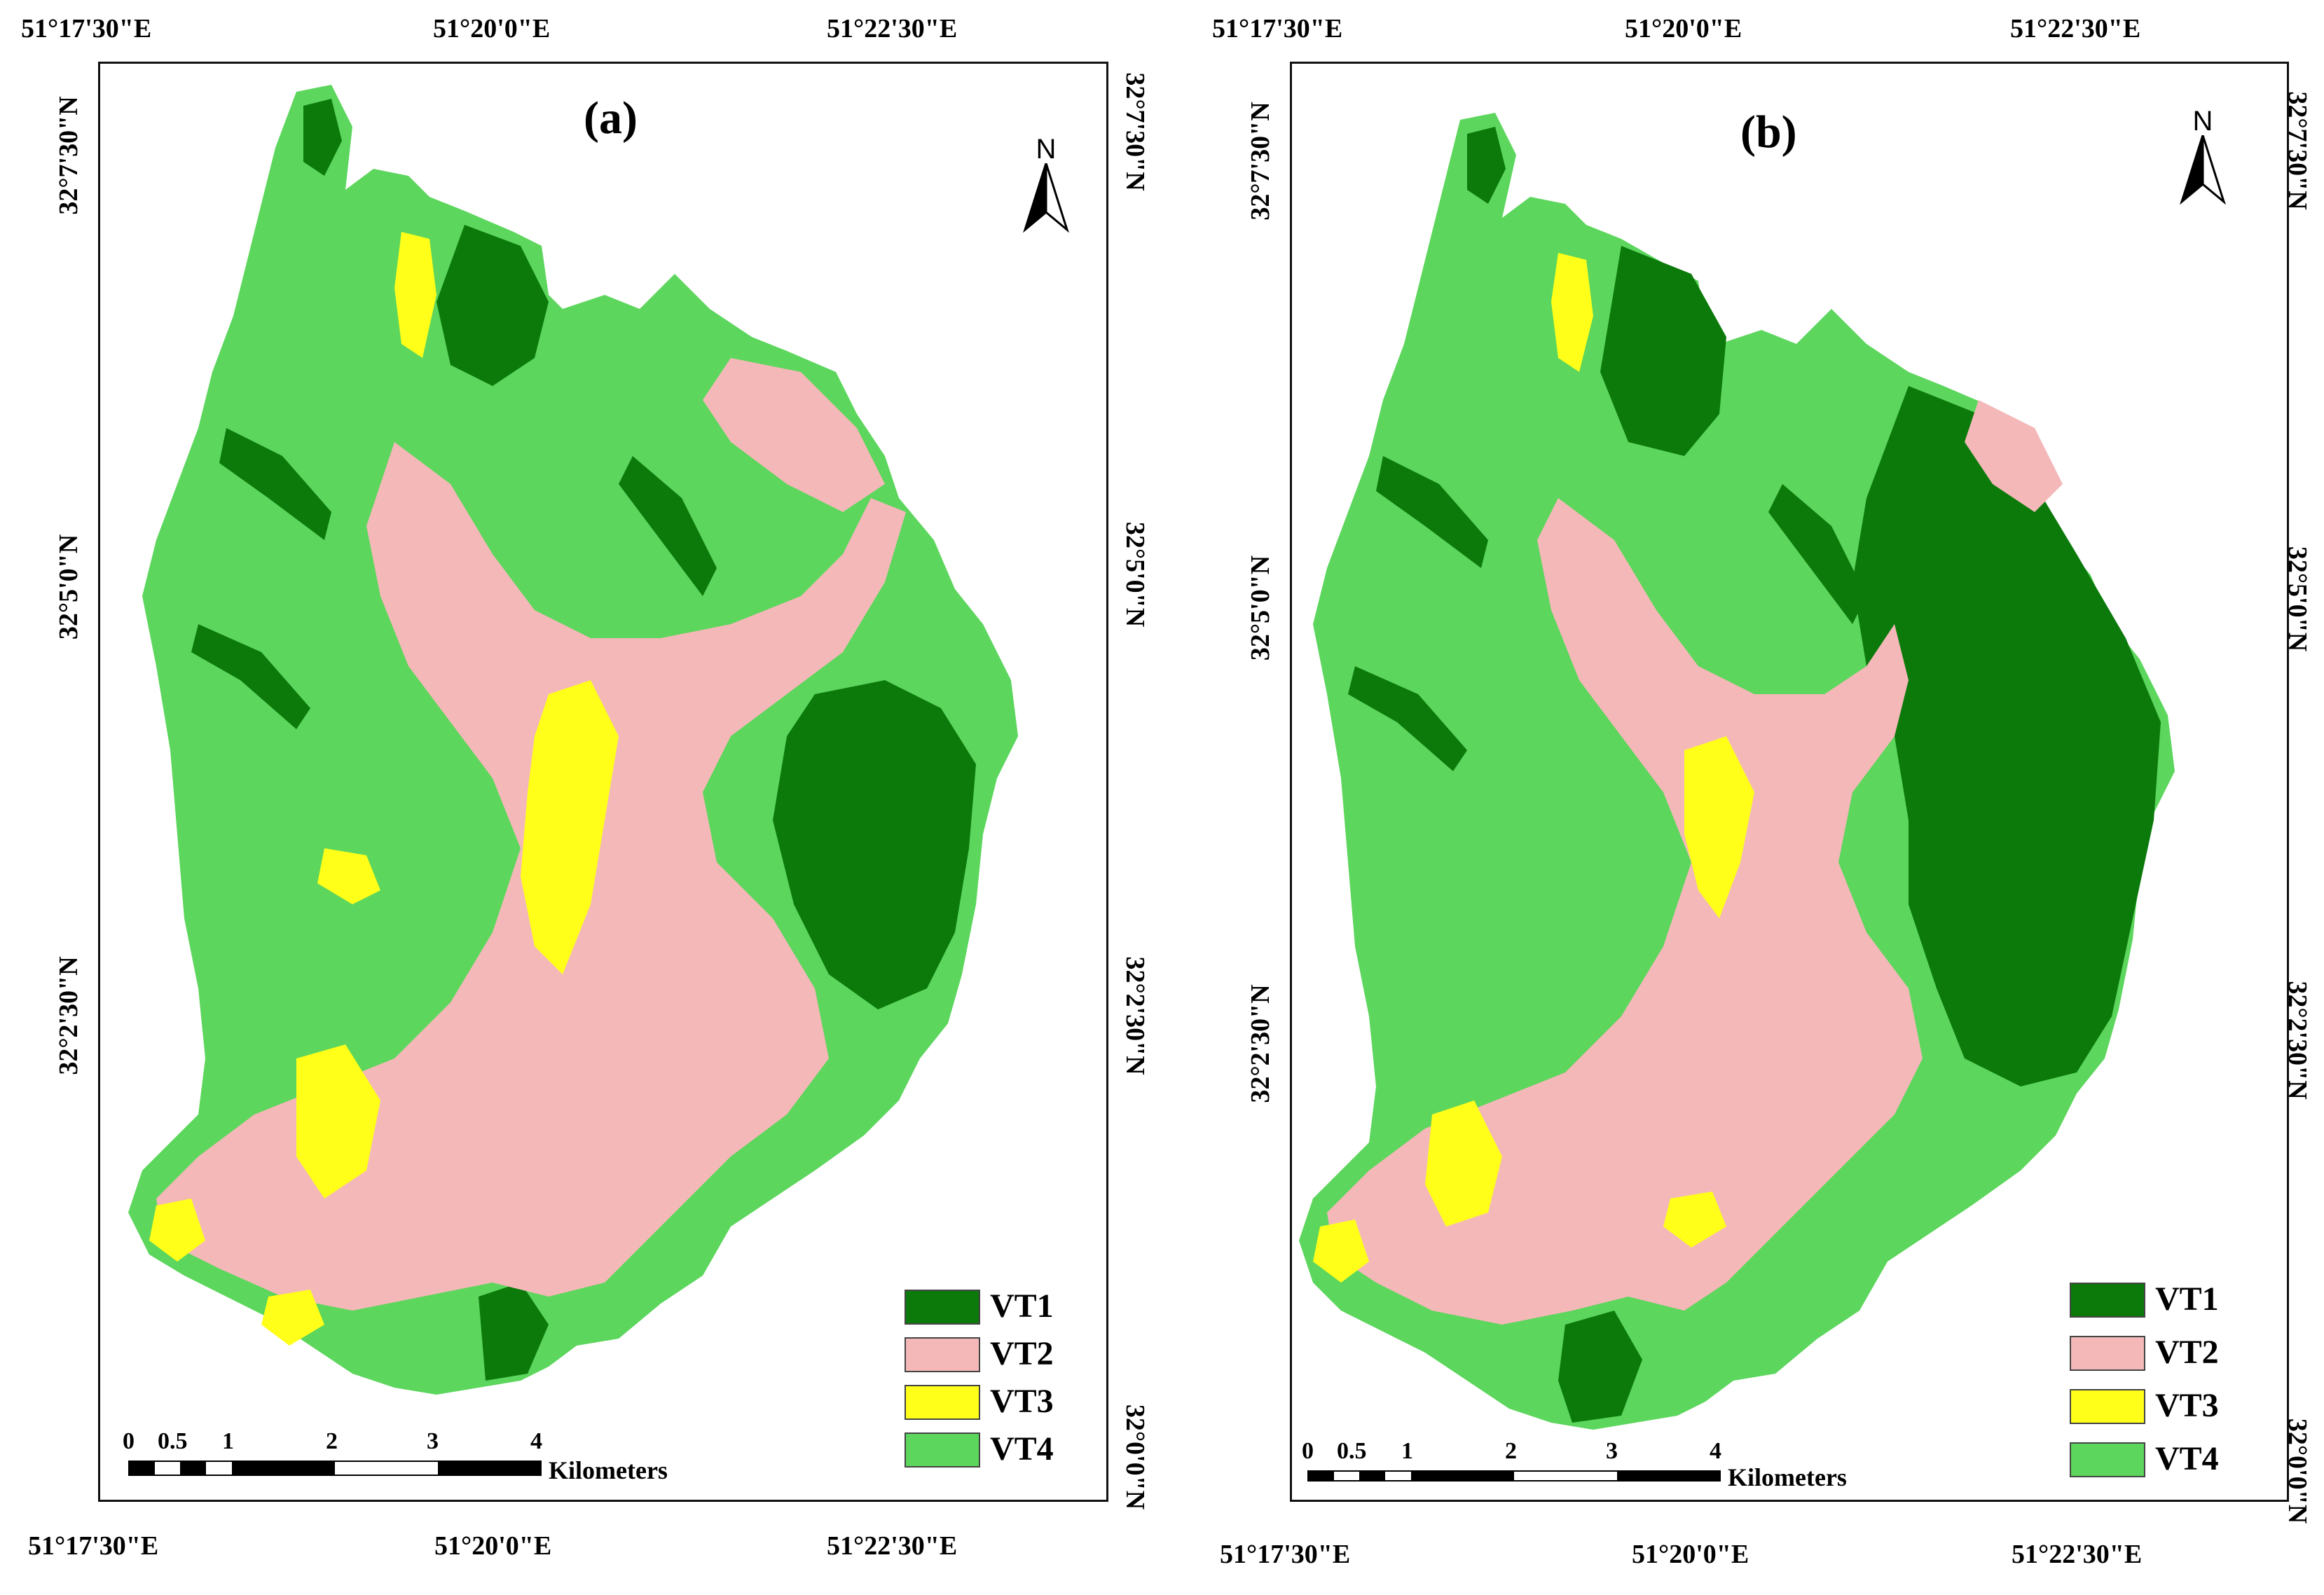  What do you see at coordinates (1022, 1306) in the screenshot?
I see `legend-label-vt1: VT1` at bounding box center [1022, 1306].